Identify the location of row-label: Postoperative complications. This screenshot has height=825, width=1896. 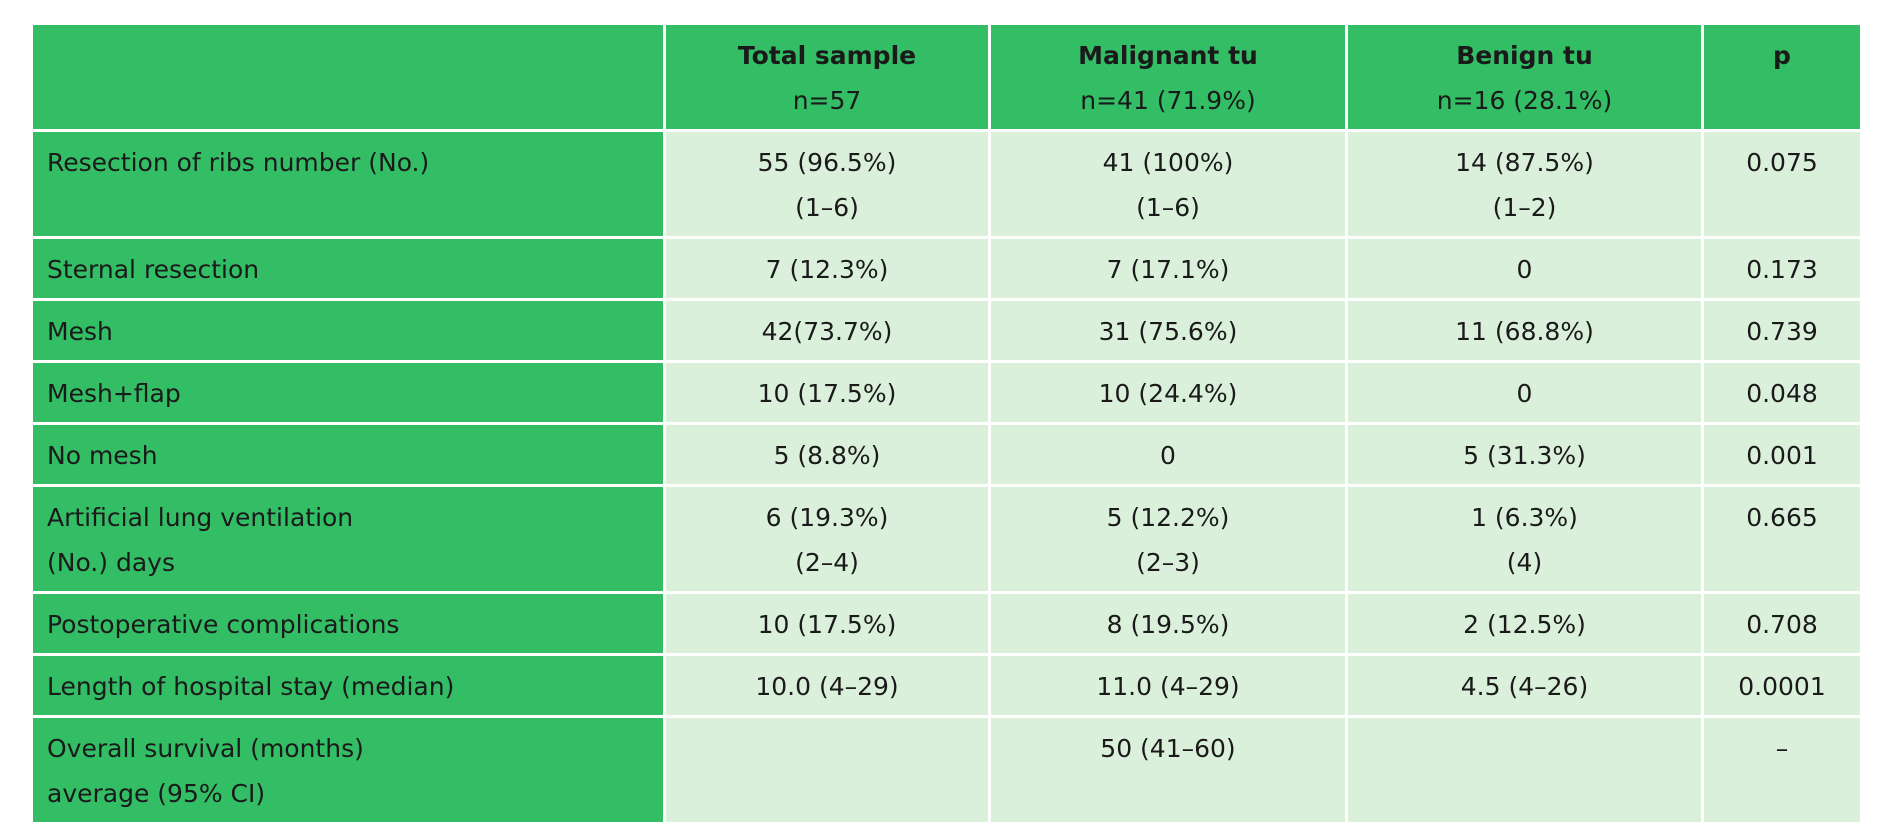
(348, 623).